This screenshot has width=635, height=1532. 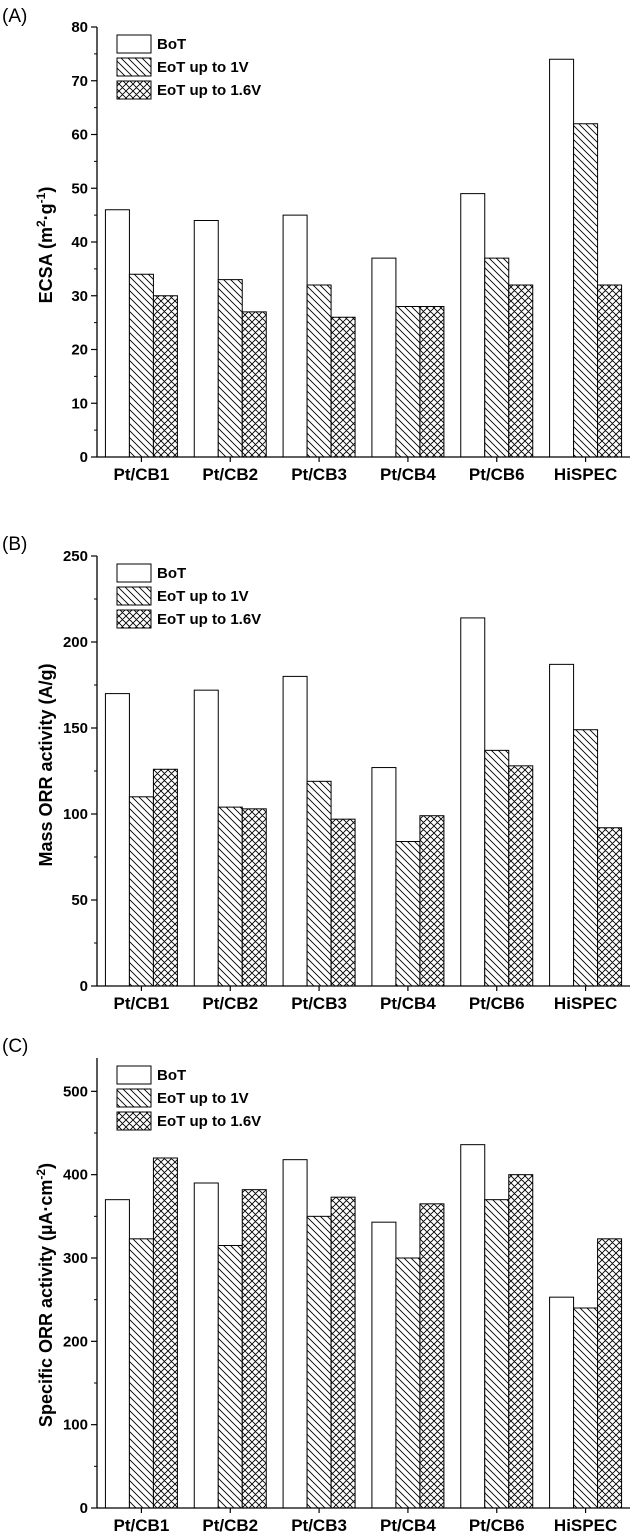 I want to click on panel-c-x-tick-label-4: Pt/CB4, so click(x=408, y=1524).